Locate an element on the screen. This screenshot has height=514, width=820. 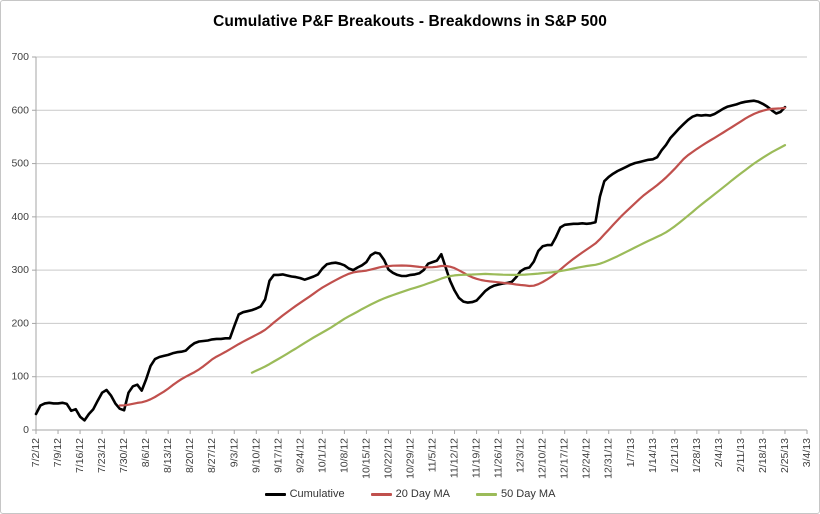
x-tick-label: 12/17/12 is located at coordinates (565, 458).